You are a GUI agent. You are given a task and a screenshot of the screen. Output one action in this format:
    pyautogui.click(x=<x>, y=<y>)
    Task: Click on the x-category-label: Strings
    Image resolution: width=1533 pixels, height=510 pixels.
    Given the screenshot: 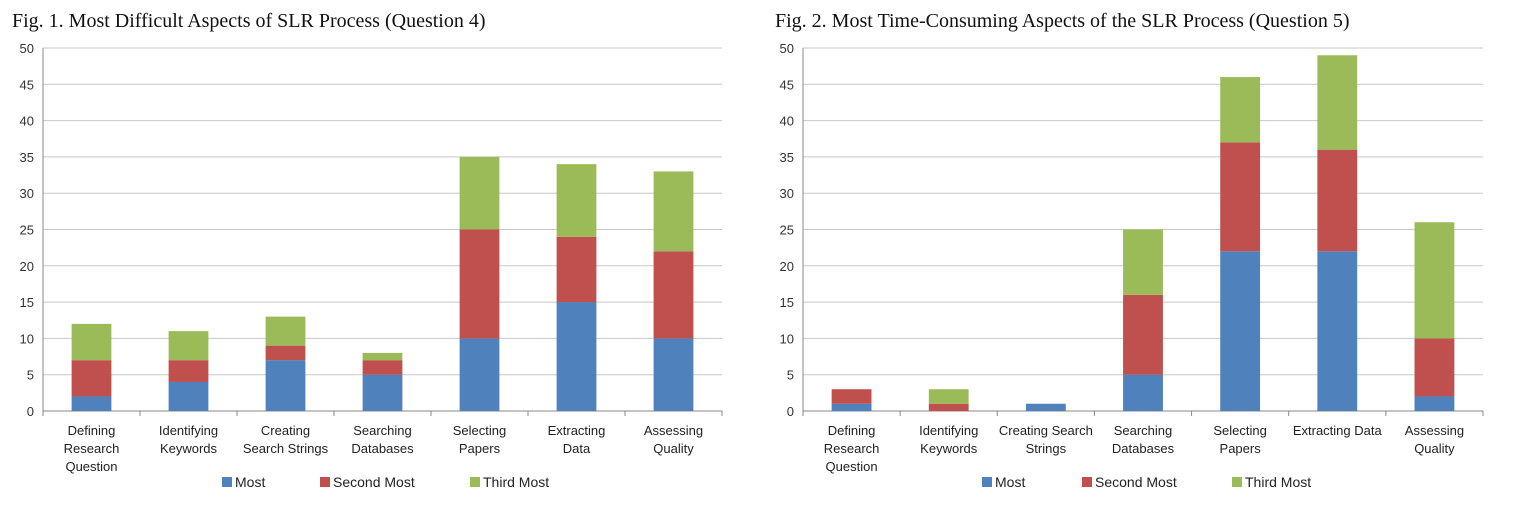 What is the action you would take?
    pyautogui.click(x=1046, y=448)
    